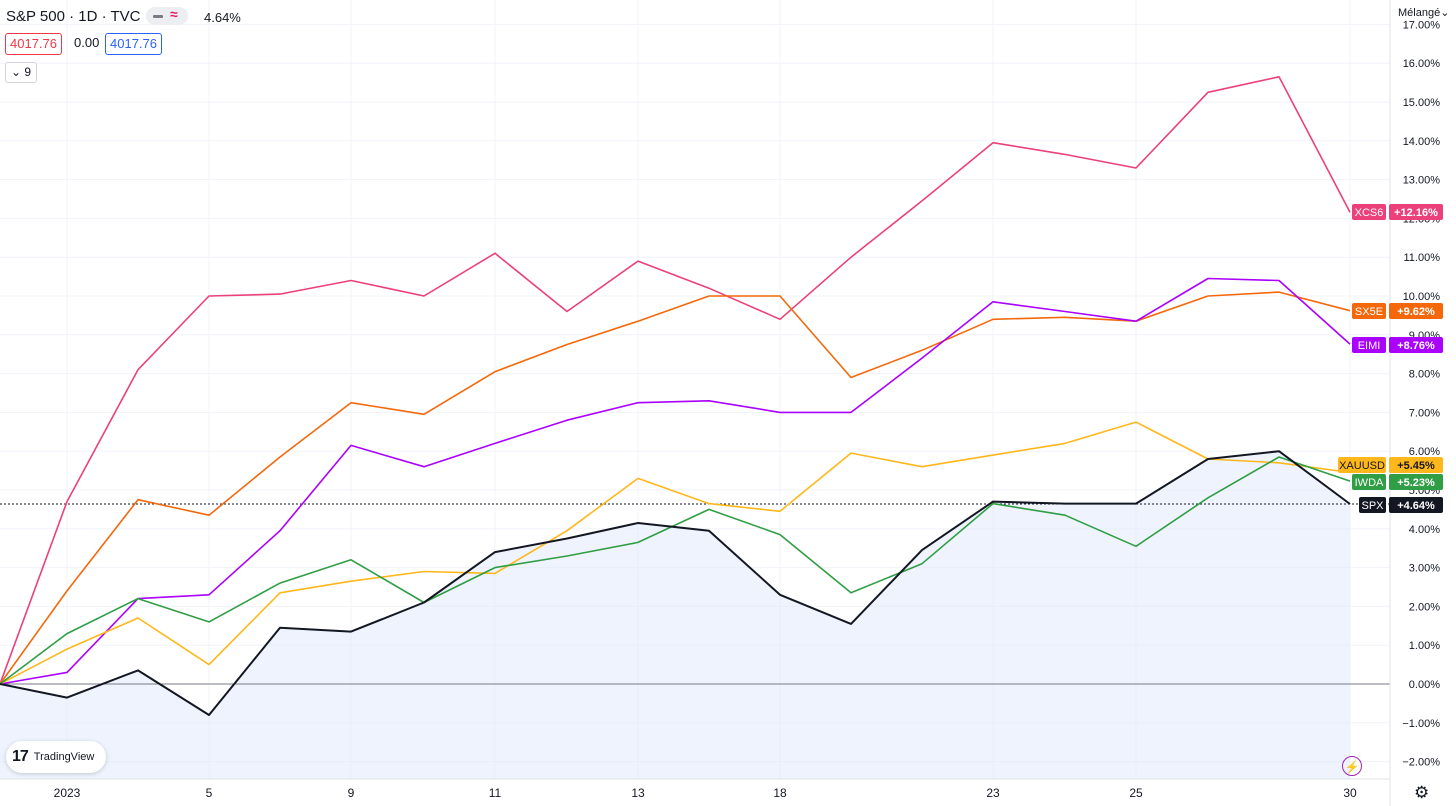  I want to click on scale-mode-label: Mélangé, so click(1419, 13).